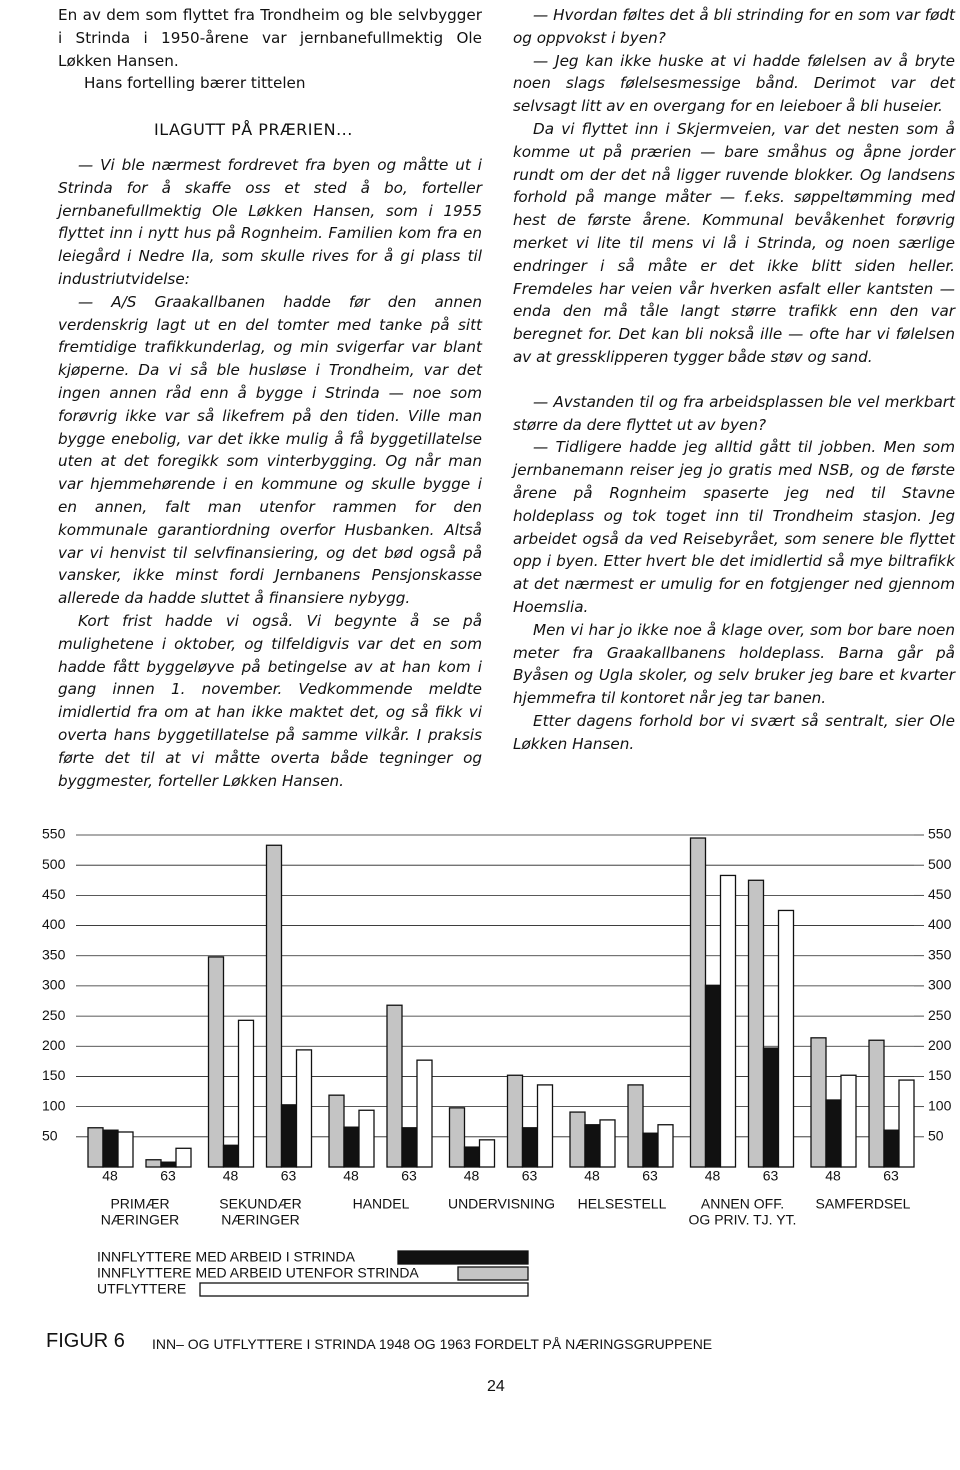  What do you see at coordinates (85, 1341) in the screenshot?
I see `figure-label: FIGUR 6` at bounding box center [85, 1341].